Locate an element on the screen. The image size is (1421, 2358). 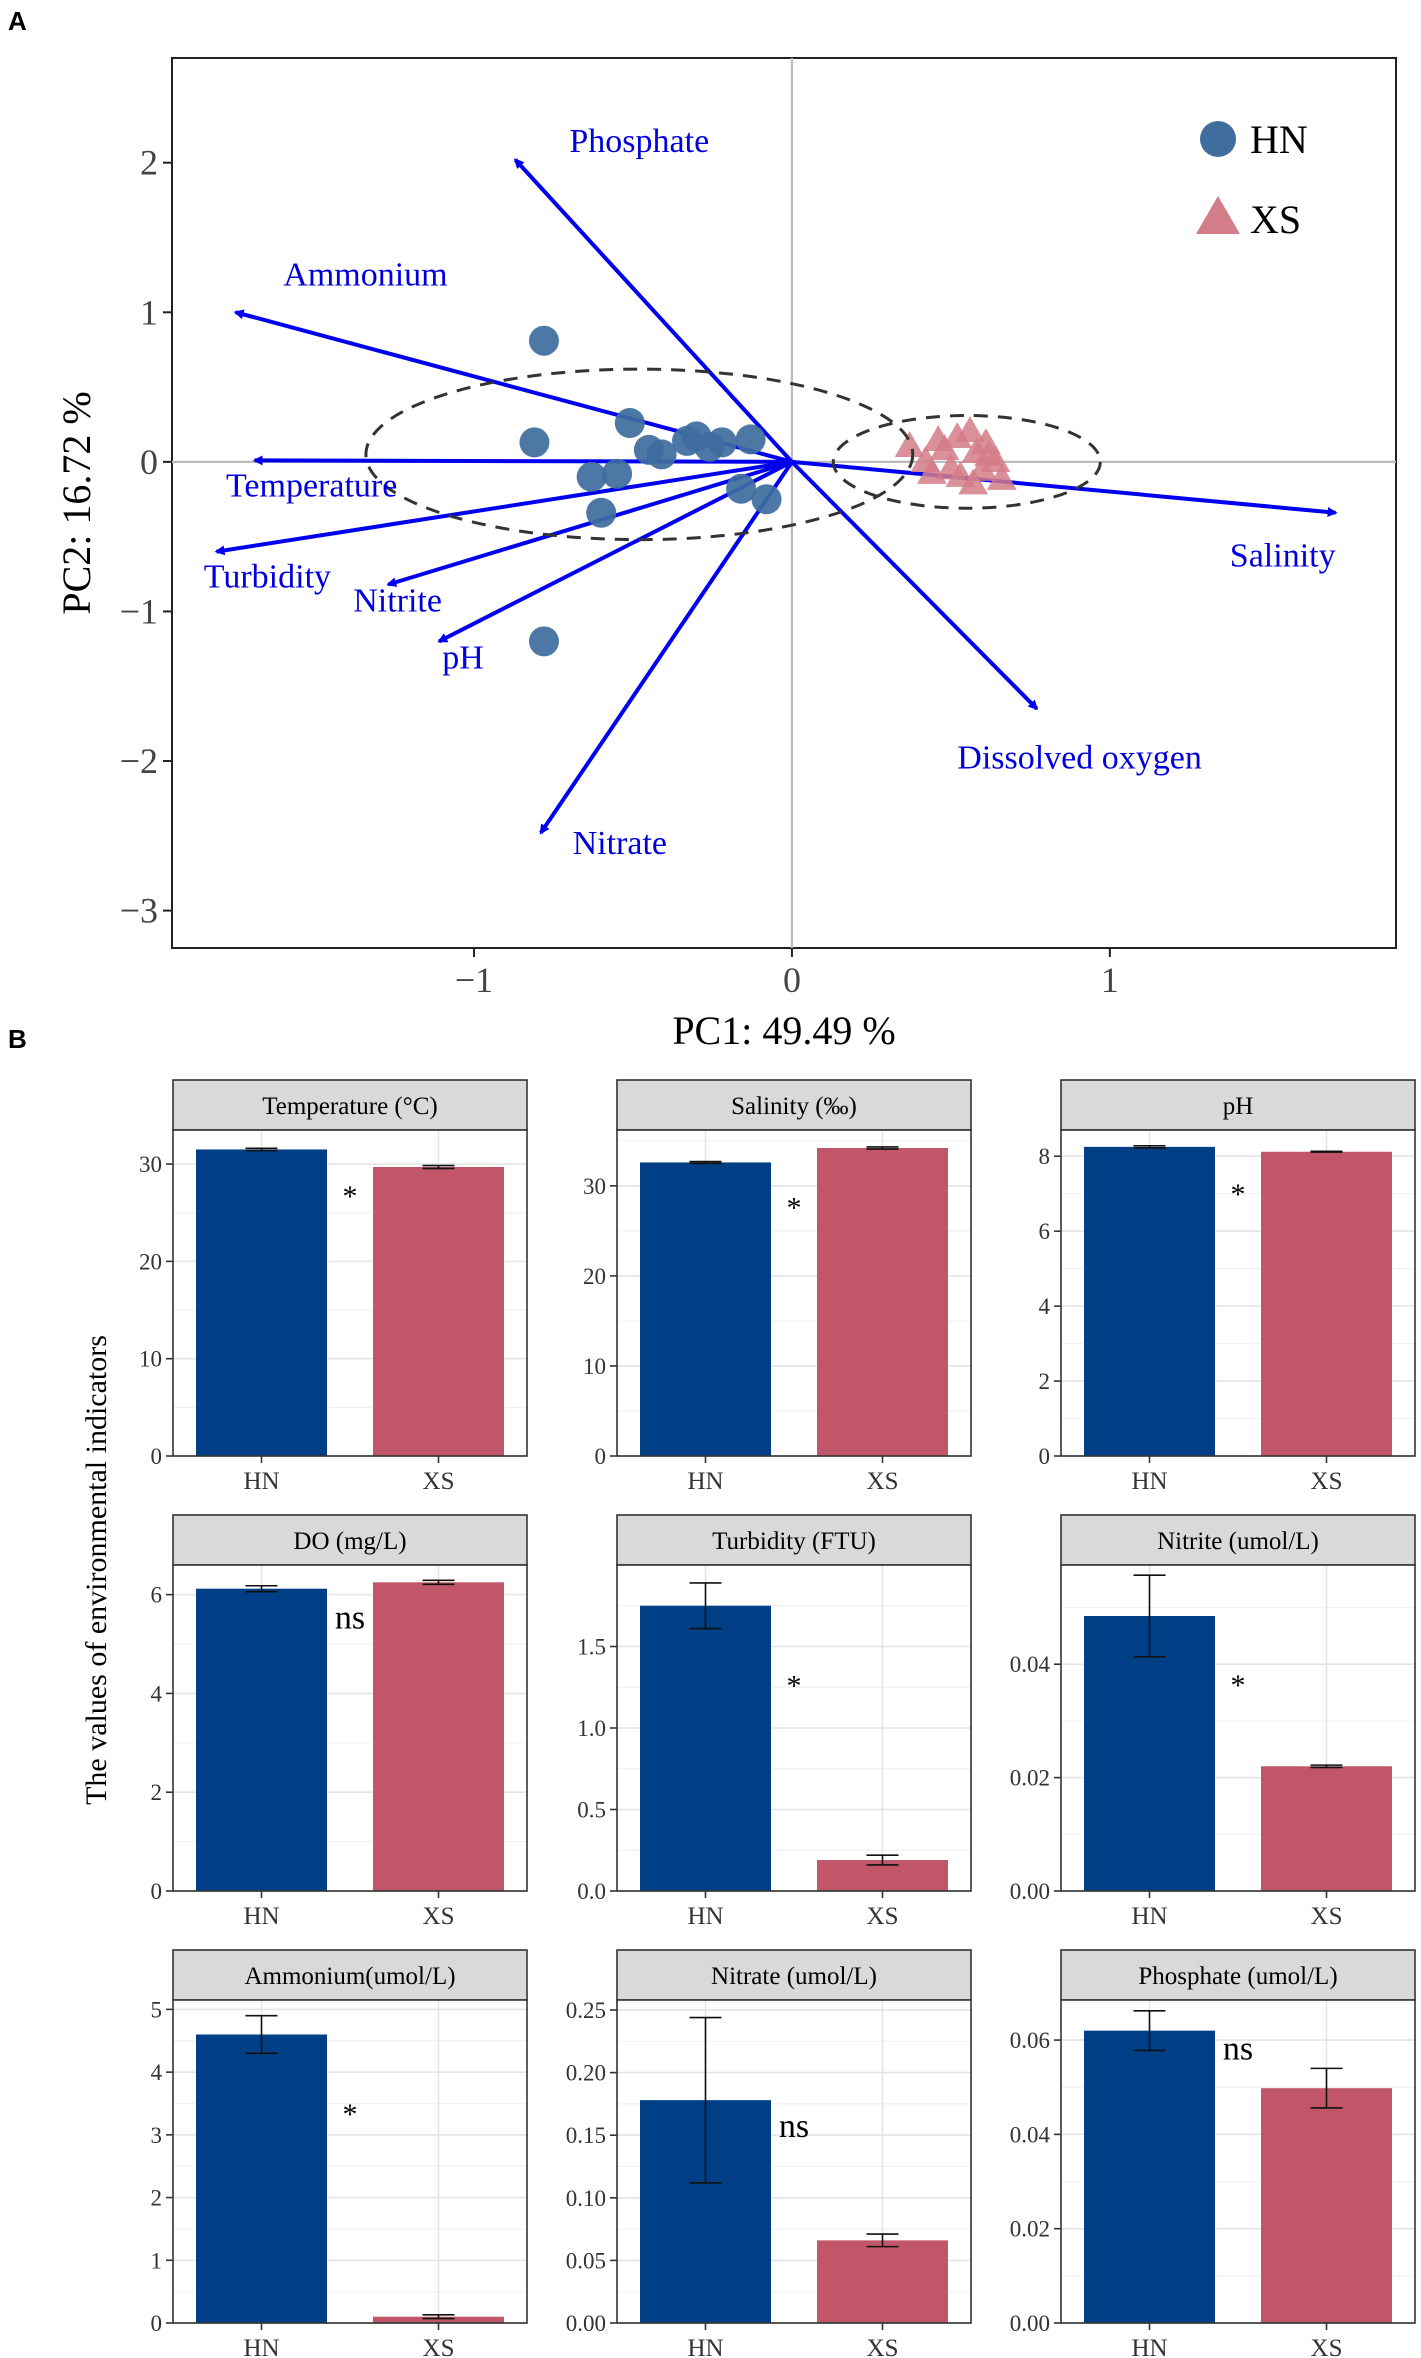
loading-label-nitrate: Nitrate is located at coordinates (620, 843).